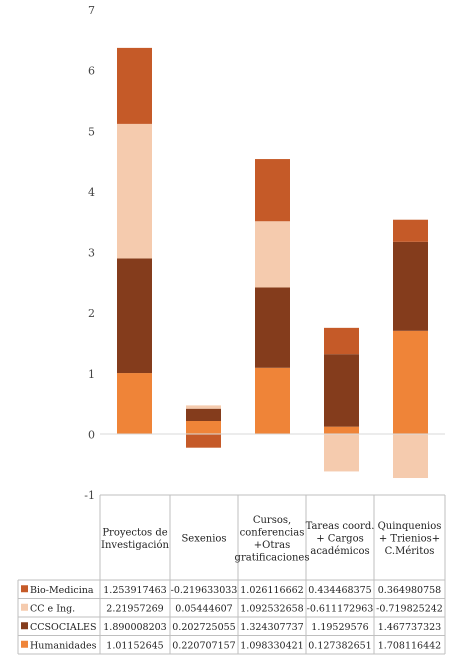  What do you see at coordinates (271, 645) in the screenshot?
I see `data-label: 1.098330421` at bounding box center [271, 645].